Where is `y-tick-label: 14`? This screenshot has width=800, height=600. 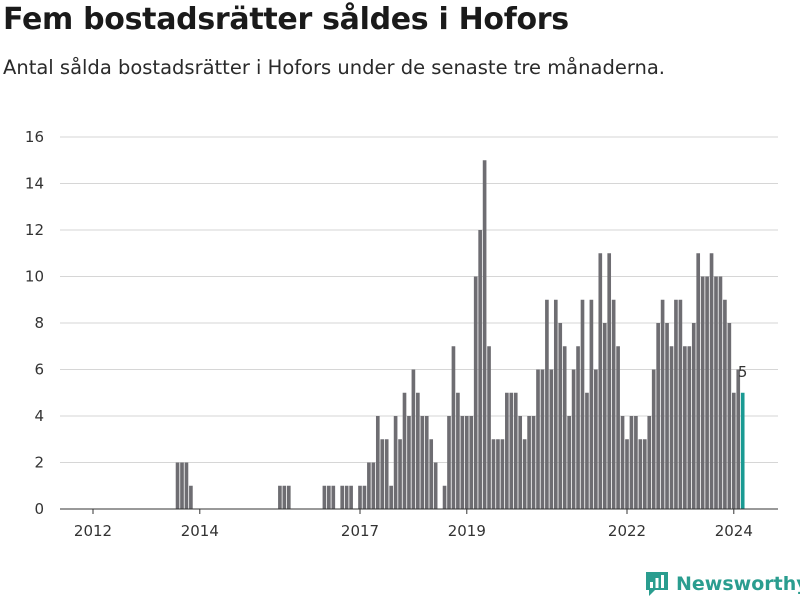 y-tick-label: 14 is located at coordinates (34, 184).